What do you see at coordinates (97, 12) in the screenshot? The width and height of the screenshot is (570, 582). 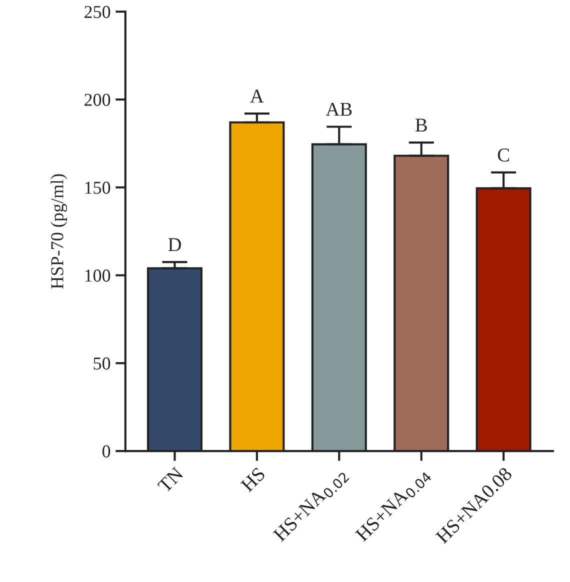 I see `y-tick-label: 250` at bounding box center [97, 12].